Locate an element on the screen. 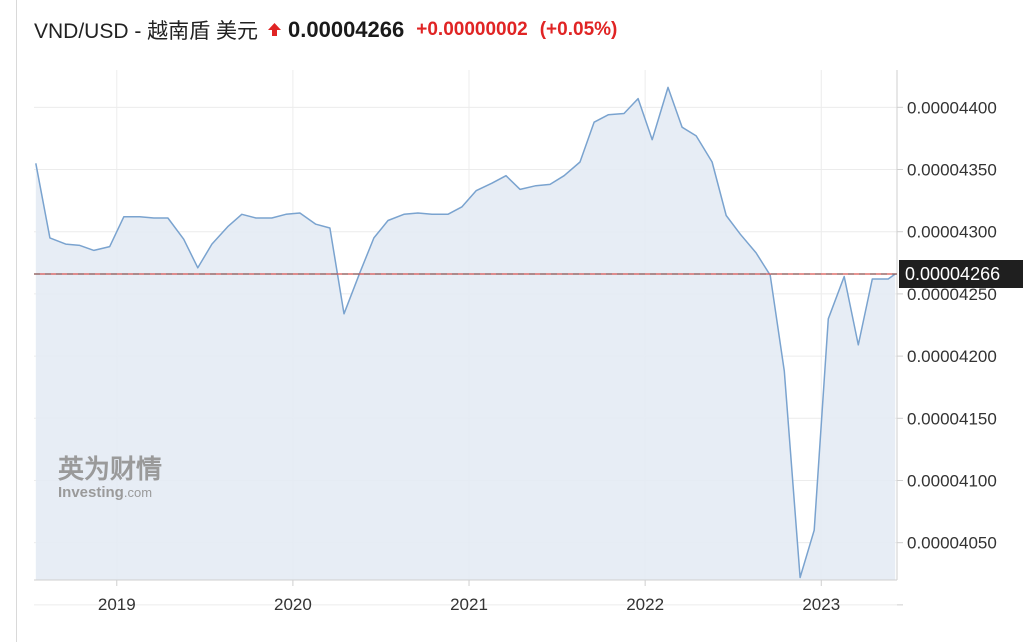  left-border is located at coordinates (16, 321).